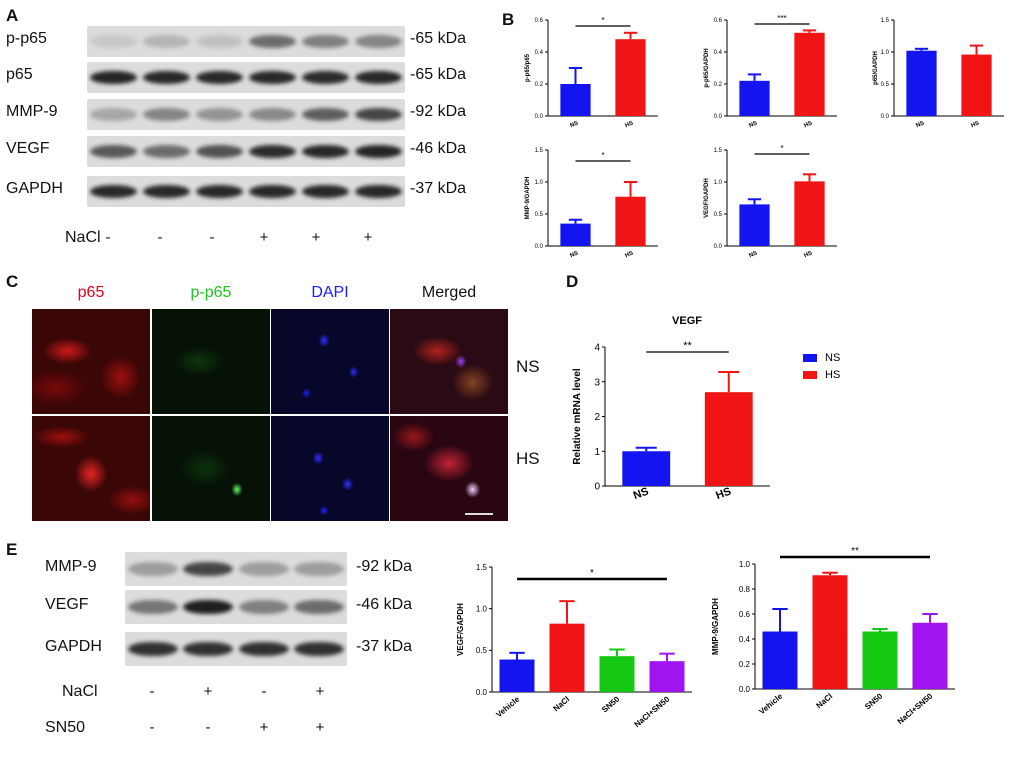 The width and height of the screenshot is (1020, 774). I want to click on panel-e-treatment-sign: -, so click(264, 691).